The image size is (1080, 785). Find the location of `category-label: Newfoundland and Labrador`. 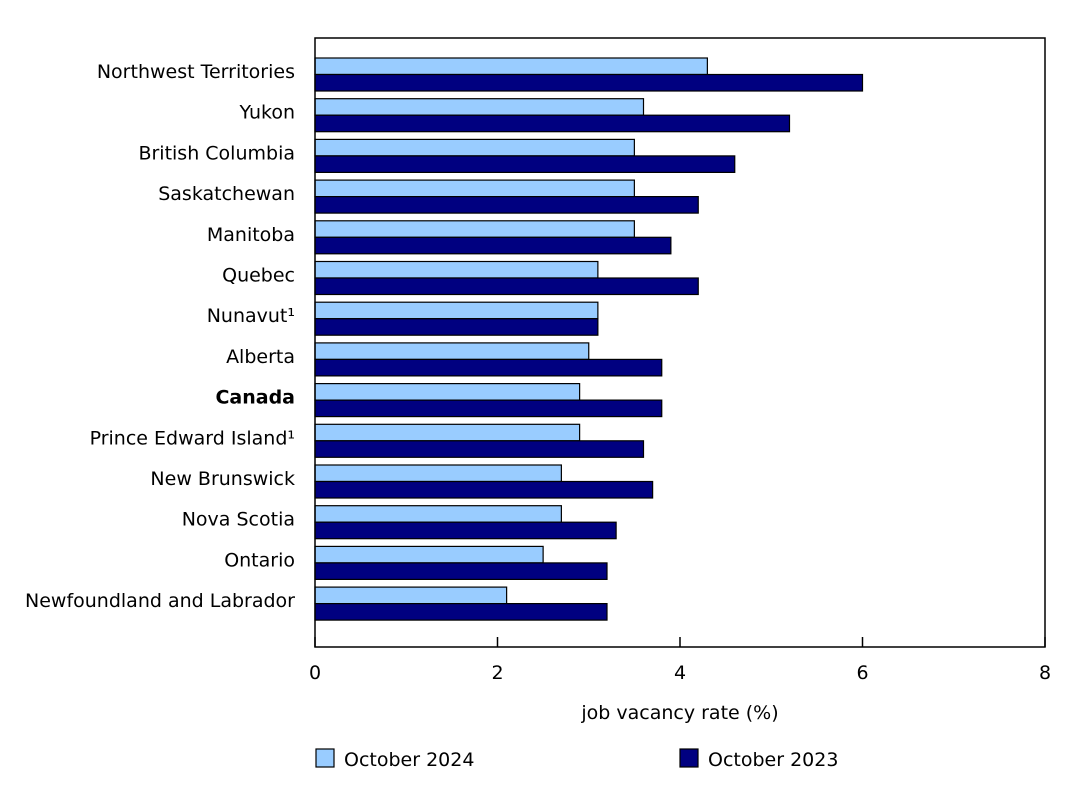

category-label: Newfoundland and Labrador is located at coordinates (160, 601).